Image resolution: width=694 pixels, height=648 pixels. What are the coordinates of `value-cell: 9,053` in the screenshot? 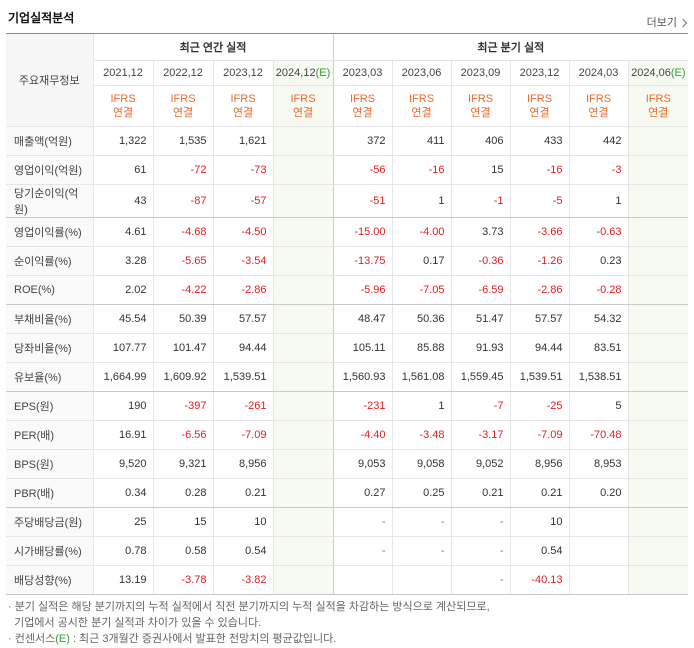 It's located at (362, 464).